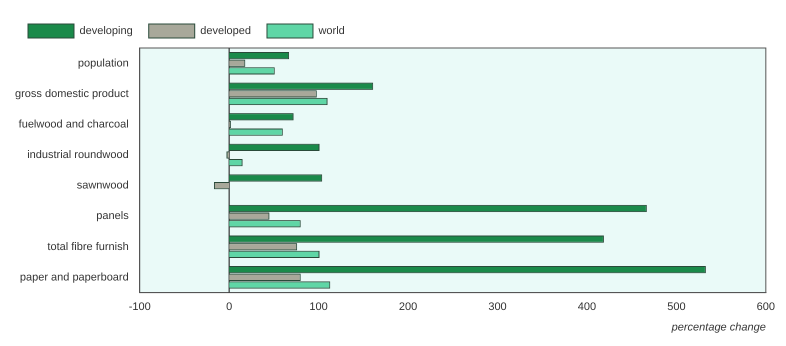 This screenshot has height=346, width=786. Describe the element at coordinates (676, 307) in the screenshot. I see `x-tick-label: 500` at that location.